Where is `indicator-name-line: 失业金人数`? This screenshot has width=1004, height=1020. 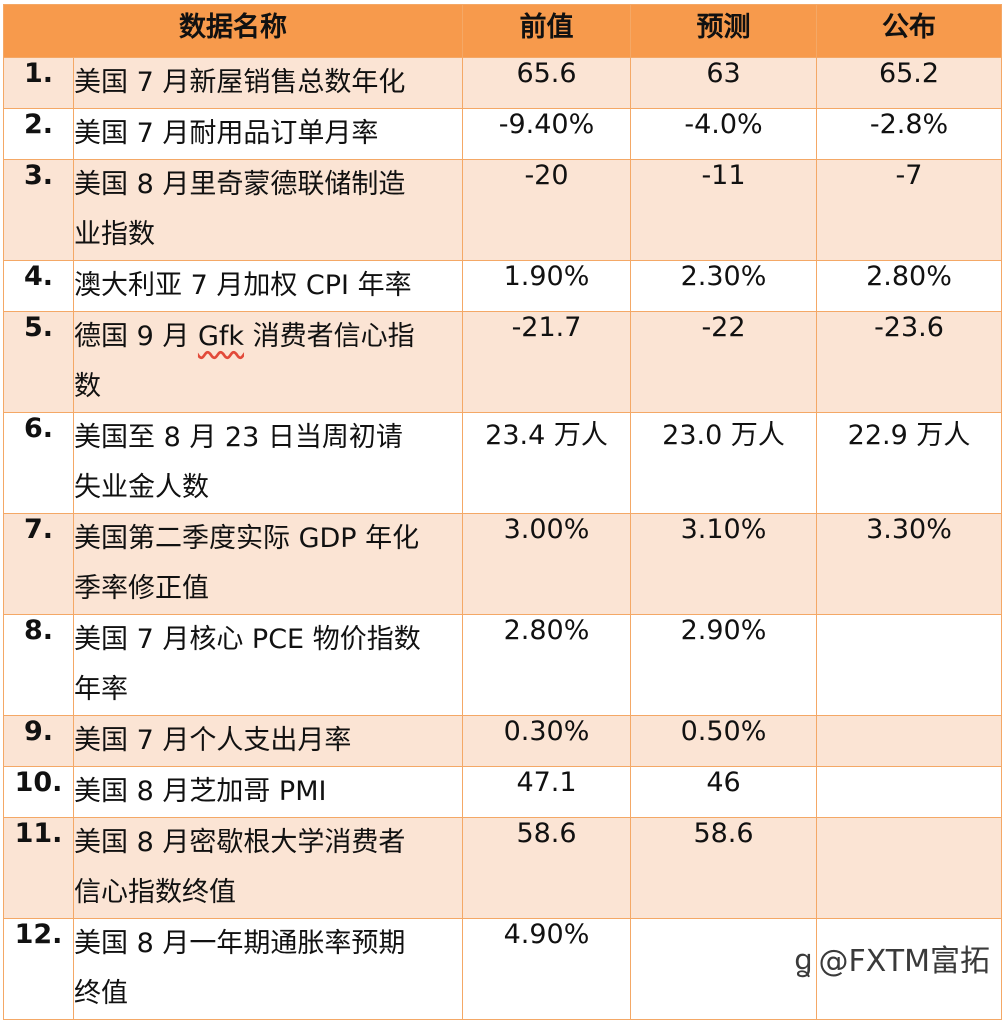 indicator-name-line: 失业金人数 is located at coordinates (141, 487).